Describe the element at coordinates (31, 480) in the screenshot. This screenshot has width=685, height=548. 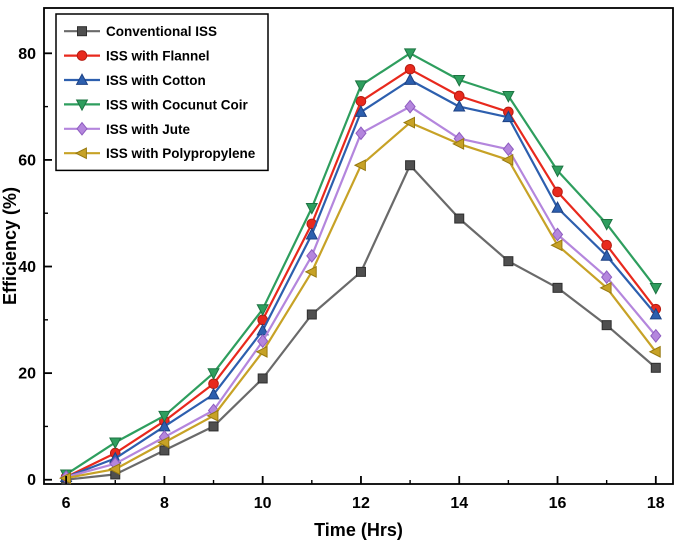
I see `y-tick-label: 0` at that location.